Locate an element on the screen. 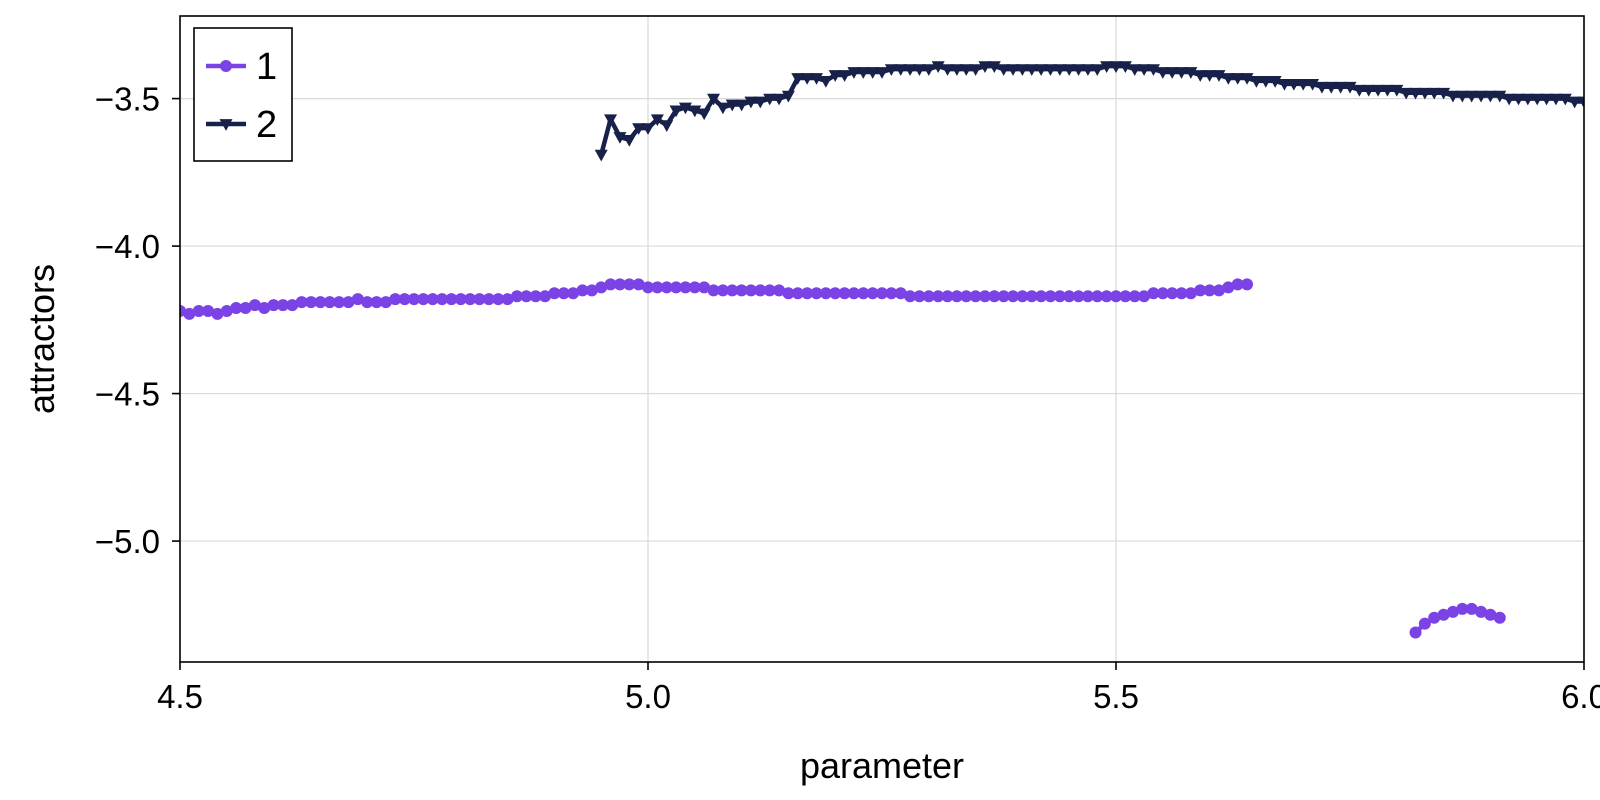 The width and height of the screenshot is (1600, 800). y-axis: −3.5 −4.0 −4.5 −5.0 is located at coordinates (137, 320).